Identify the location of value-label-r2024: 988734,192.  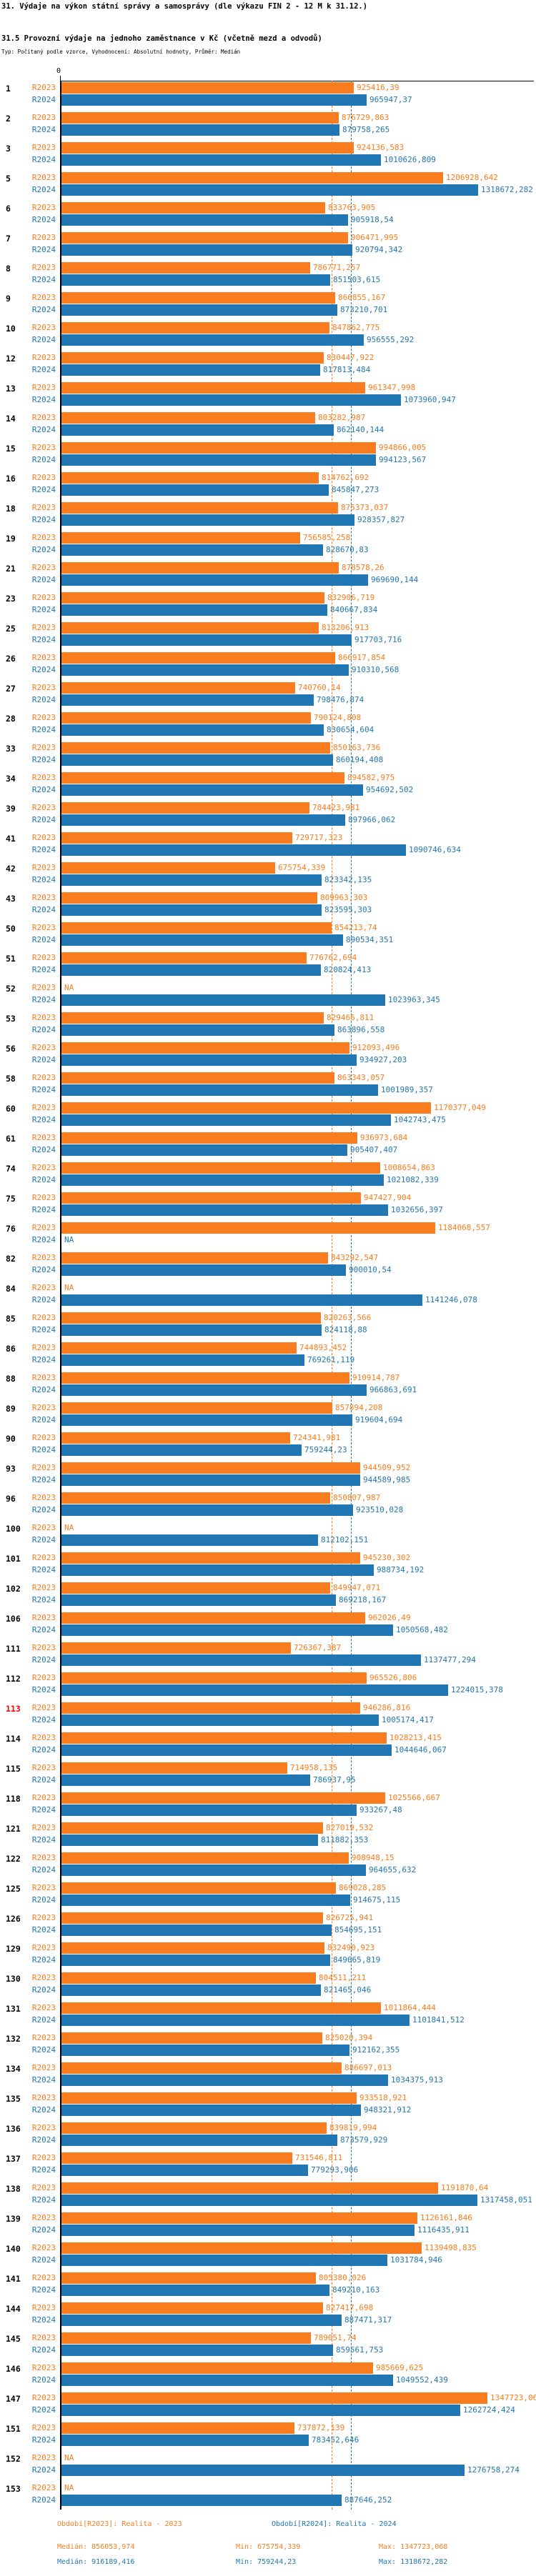
(401, 1570).